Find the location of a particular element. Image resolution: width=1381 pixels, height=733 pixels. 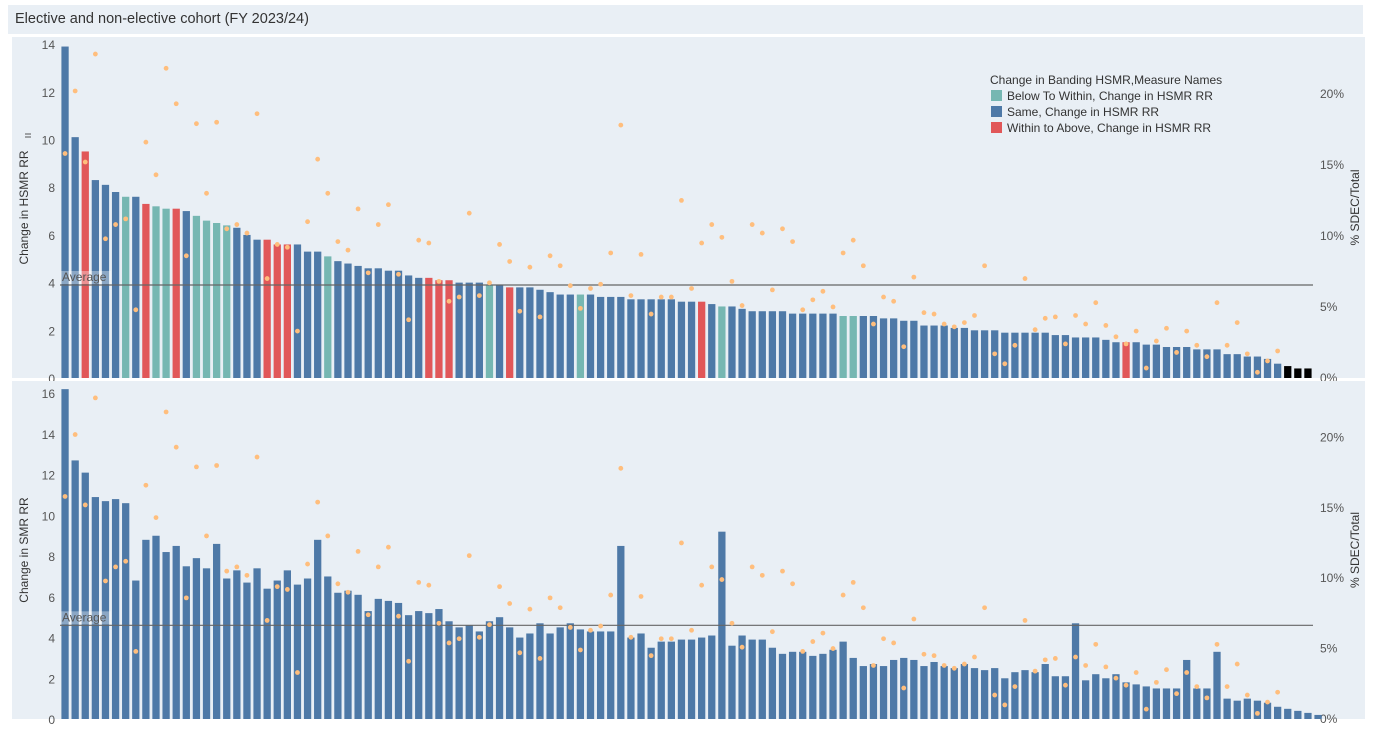

panel-1-y2-tick-label: 10% is located at coordinates (1332, 236).